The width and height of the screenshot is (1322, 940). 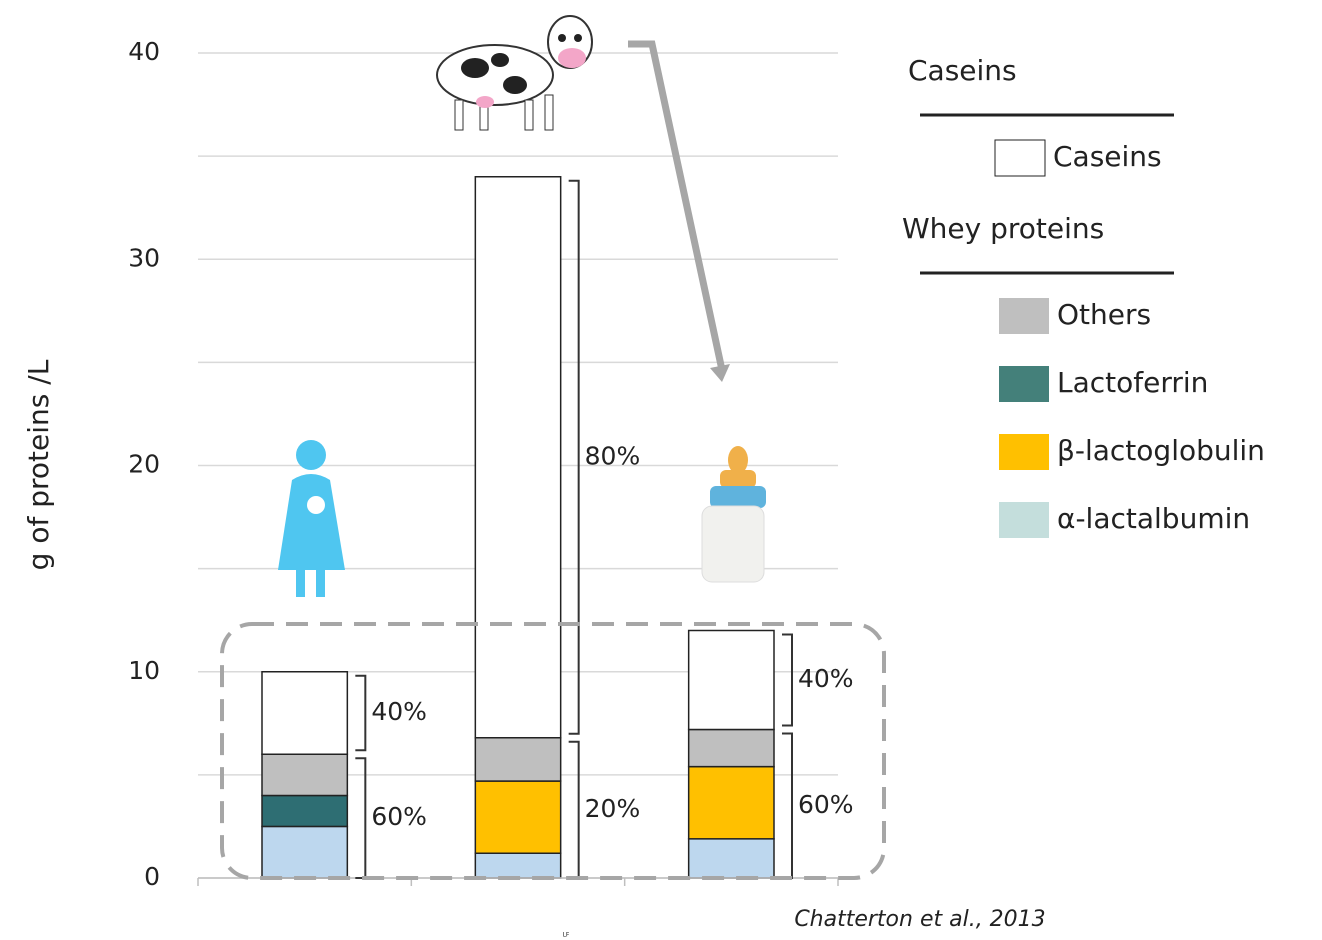 What do you see at coordinates (1132, 382) in the screenshot?
I see `legend-label: Lactoferrin` at bounding box center [1132, 382].